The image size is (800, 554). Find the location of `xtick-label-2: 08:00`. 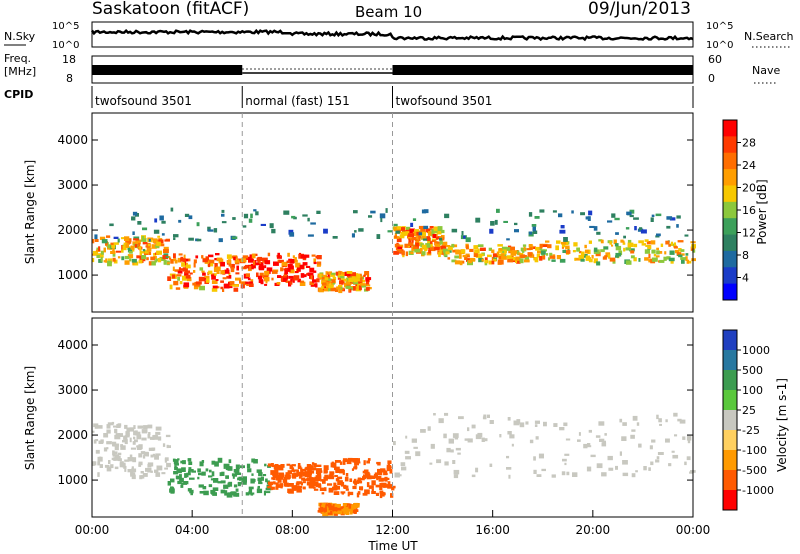

xtick-label-2: 08:00 is located at coordinates (292, 530).